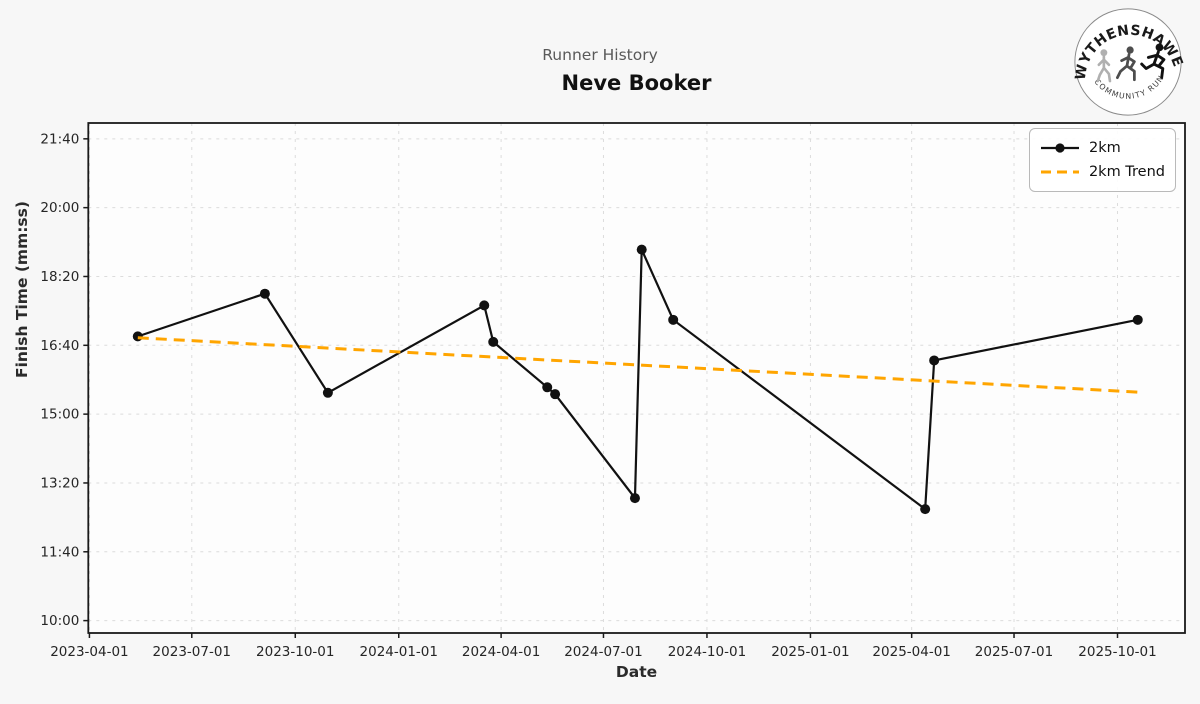  What do you see at coordinates (636, 672) in the screenshot?
I see `x-axis-label: Date` at bounding box center [636, 672].